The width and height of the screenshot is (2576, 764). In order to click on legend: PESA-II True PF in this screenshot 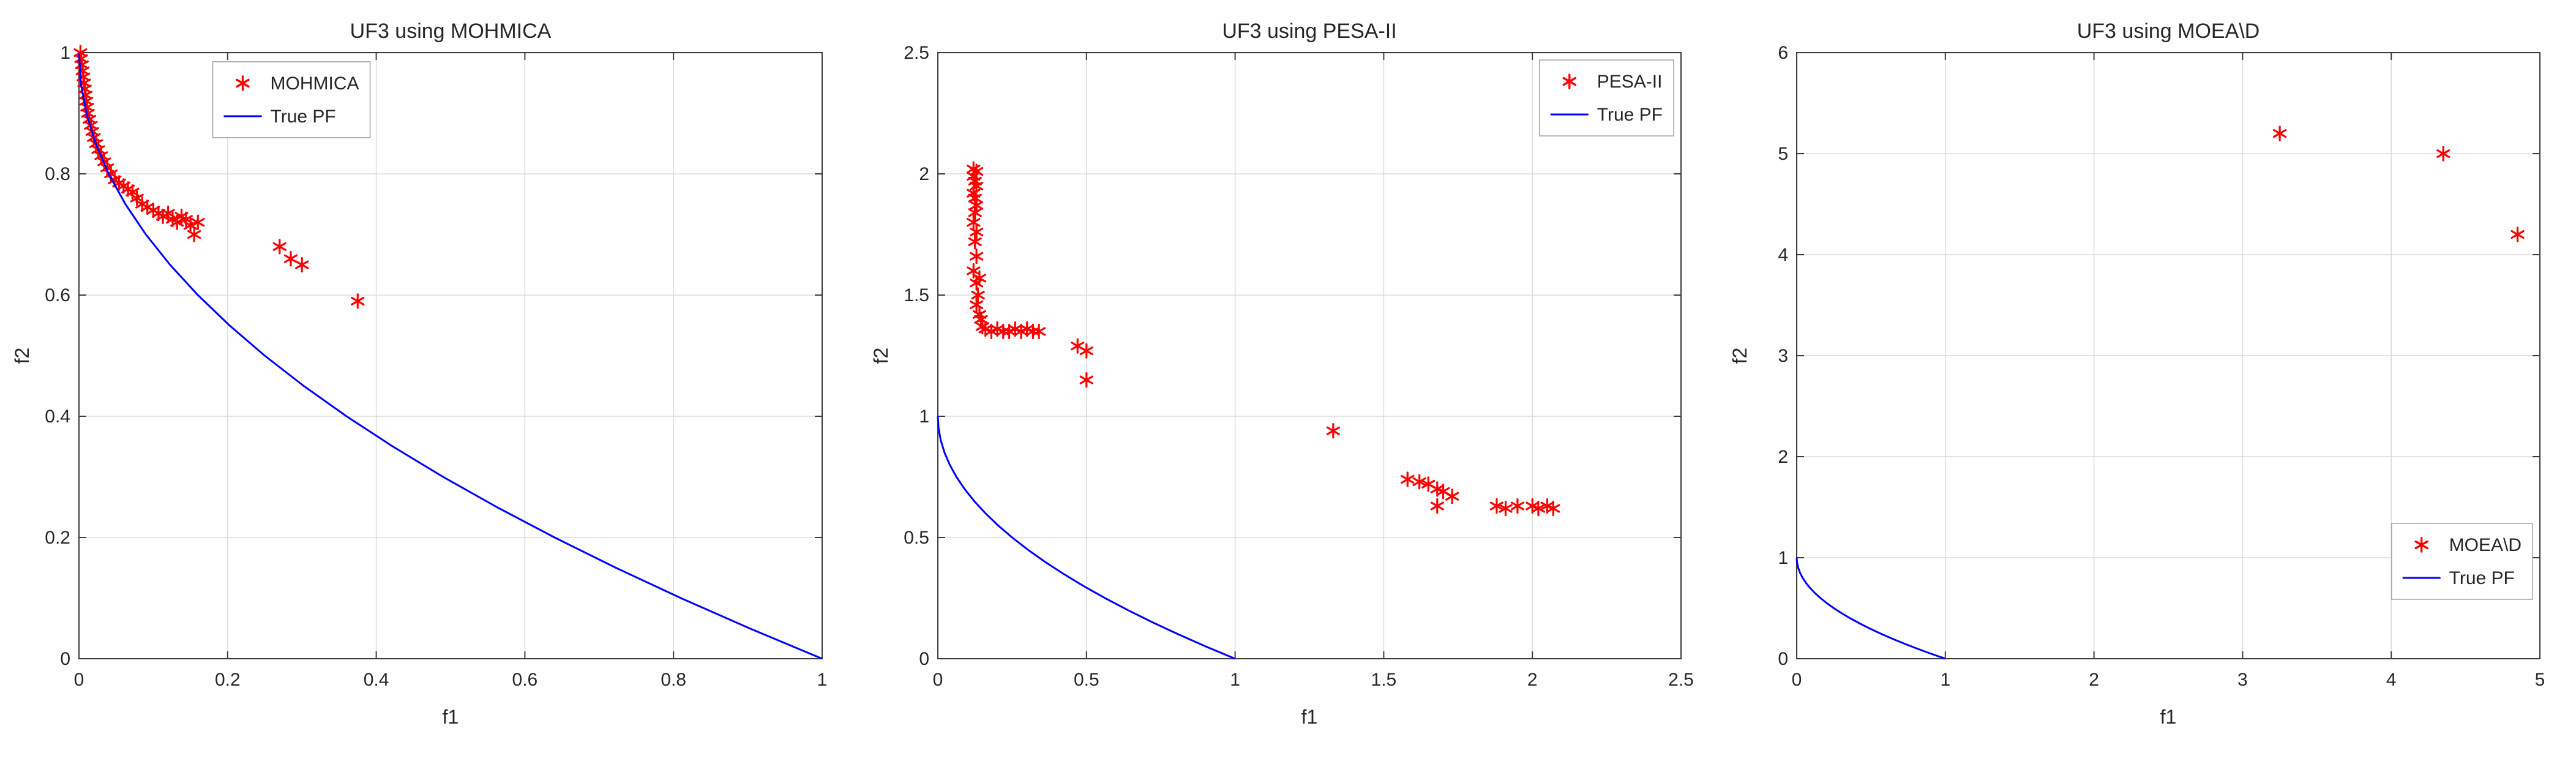, I will do `click(1606, 98)`.